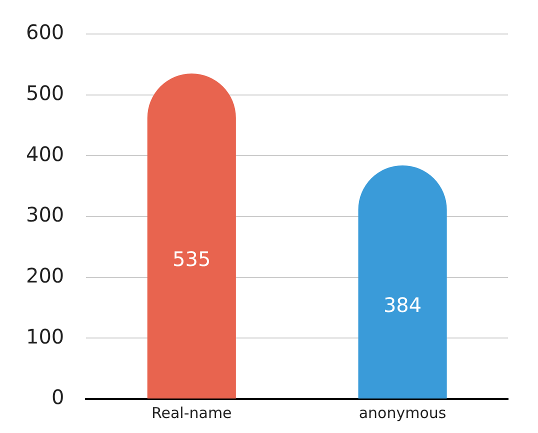 This screenshot has height=433, width=538. Describe the element at coordinates (402, 413) in the screenshot. I see `x-tick-label: anonymous` at that location.